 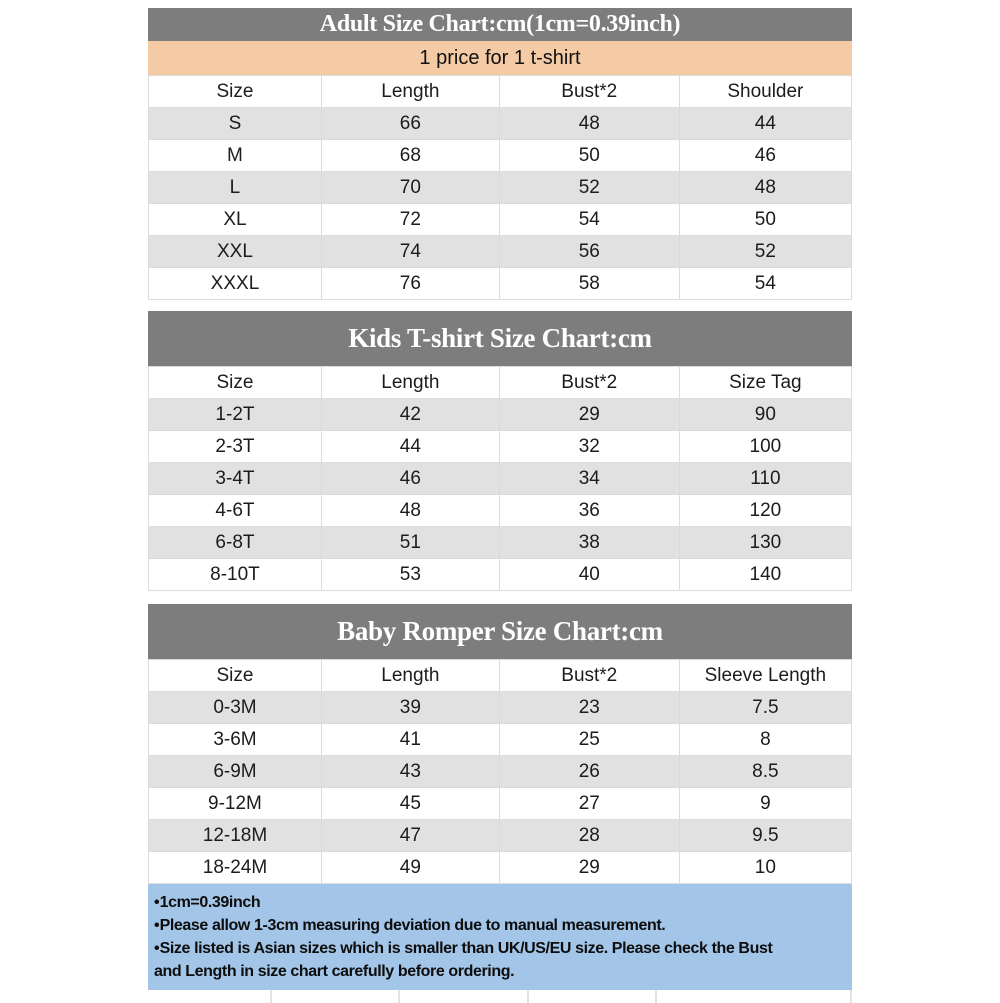 What do you see at coordinates (765, 771) in the screenshot?
I see `value-cell: 8.5` at bounding box center [765, 771].